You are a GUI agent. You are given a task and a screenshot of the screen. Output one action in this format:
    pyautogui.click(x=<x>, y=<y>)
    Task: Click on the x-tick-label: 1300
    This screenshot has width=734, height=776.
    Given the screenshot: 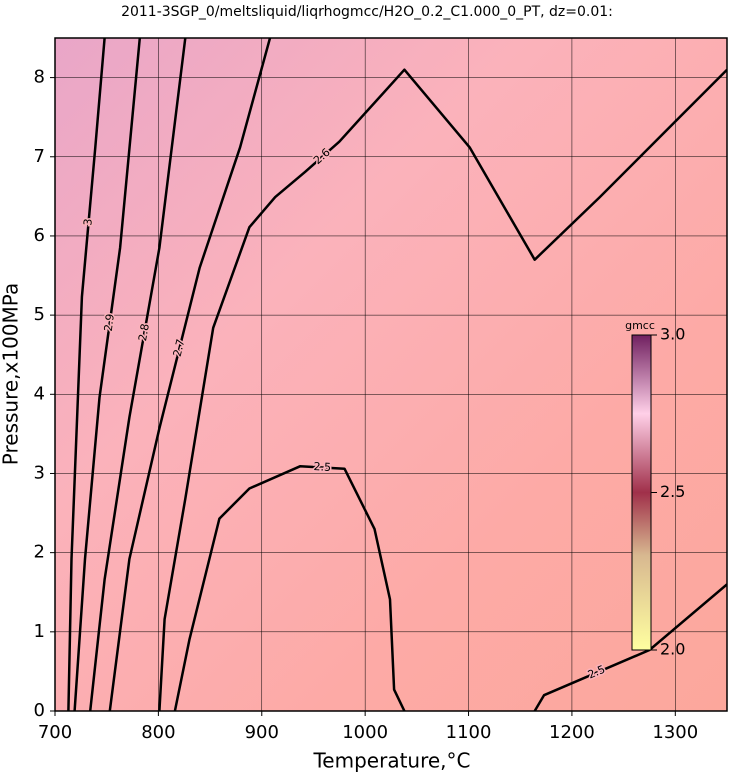 What is the action you would take?
    pyautogui.click(x=675, y=732)
    